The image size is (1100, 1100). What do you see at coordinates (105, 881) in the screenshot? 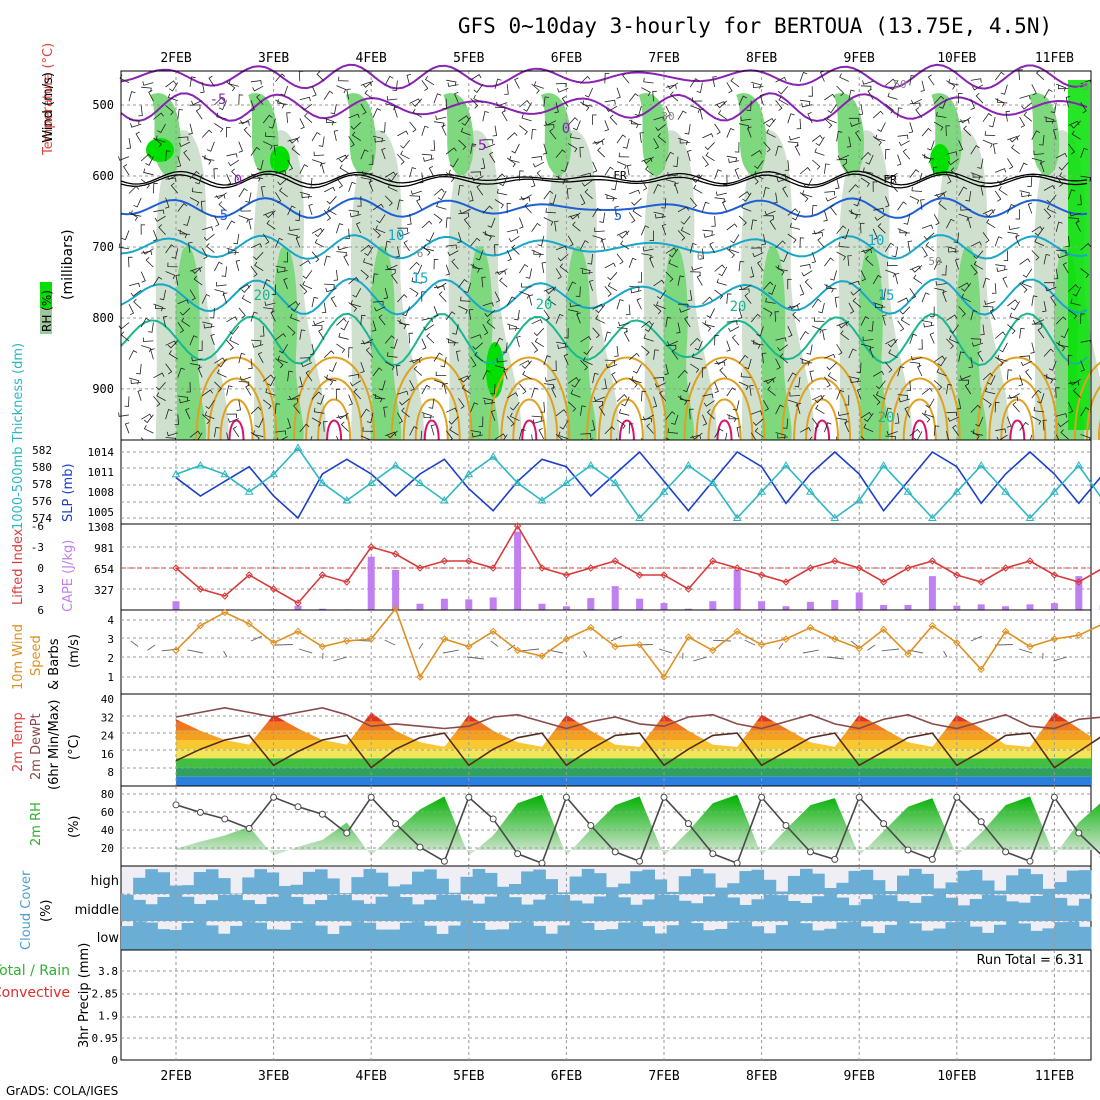
I see `cloud-level-label: high` at bounding box center [105, 881].